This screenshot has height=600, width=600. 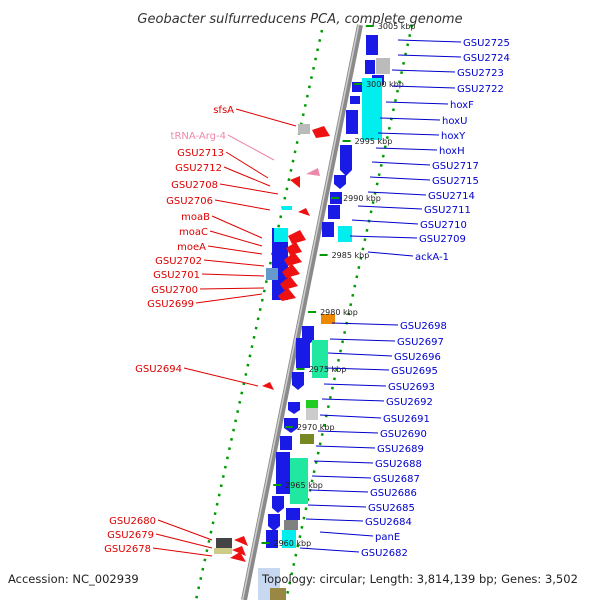 I want to click on gene-label-trna-arg-4: tRNA-Arg-4, so click(x=198, y=136).